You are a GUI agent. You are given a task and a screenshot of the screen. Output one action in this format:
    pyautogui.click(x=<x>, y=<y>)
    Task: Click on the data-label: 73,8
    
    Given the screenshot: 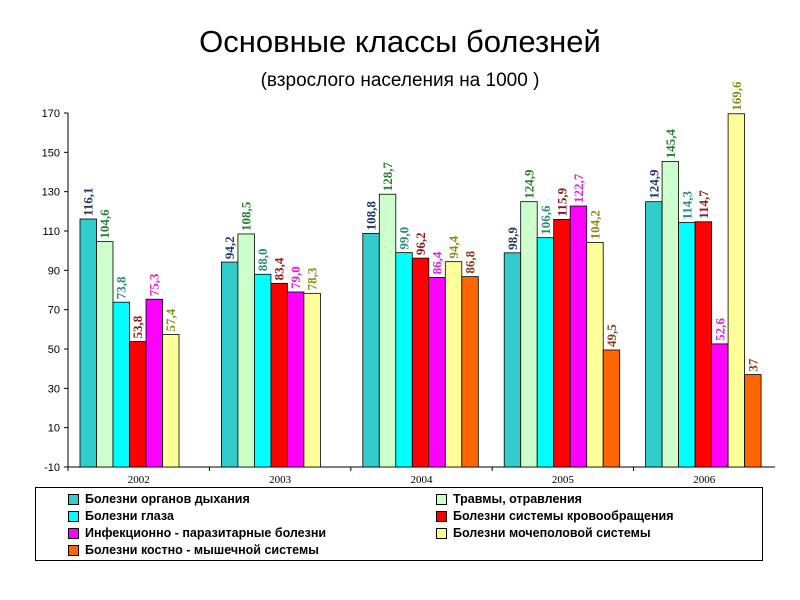 What is the action you would take?
    pyautogui.click(x=121, y=287)
    